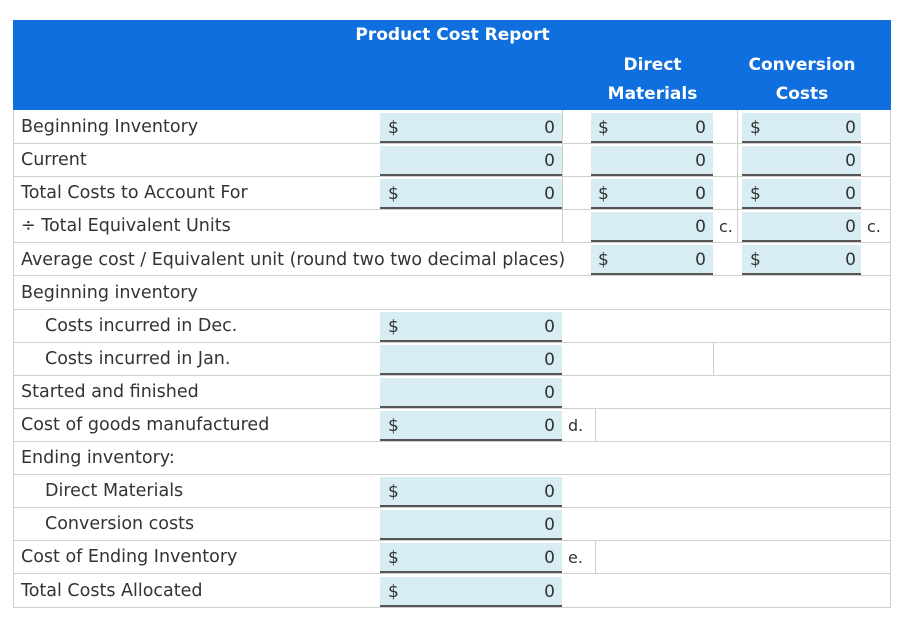  What do you see at coordinates (471, 128) in the screenshot?
I see `beginning-inventory-total-input` at bounding box center [471, 128].